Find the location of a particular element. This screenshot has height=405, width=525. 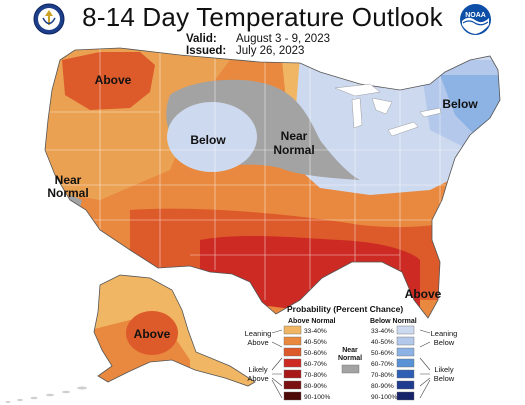

legend-above-range-5: 70-80% is located at coordinates (315, 375).